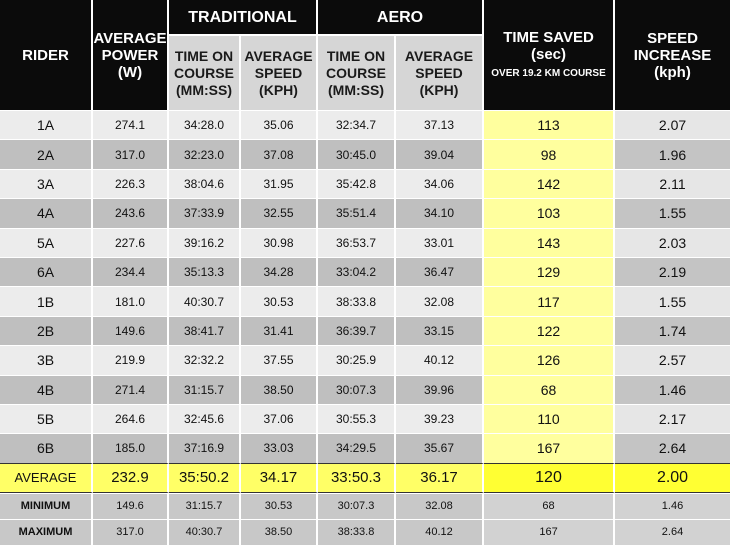  Describe the element at coordinates (205, 242) in the screenshot. I see `cell-trad-time: 39:16.2` at that location.